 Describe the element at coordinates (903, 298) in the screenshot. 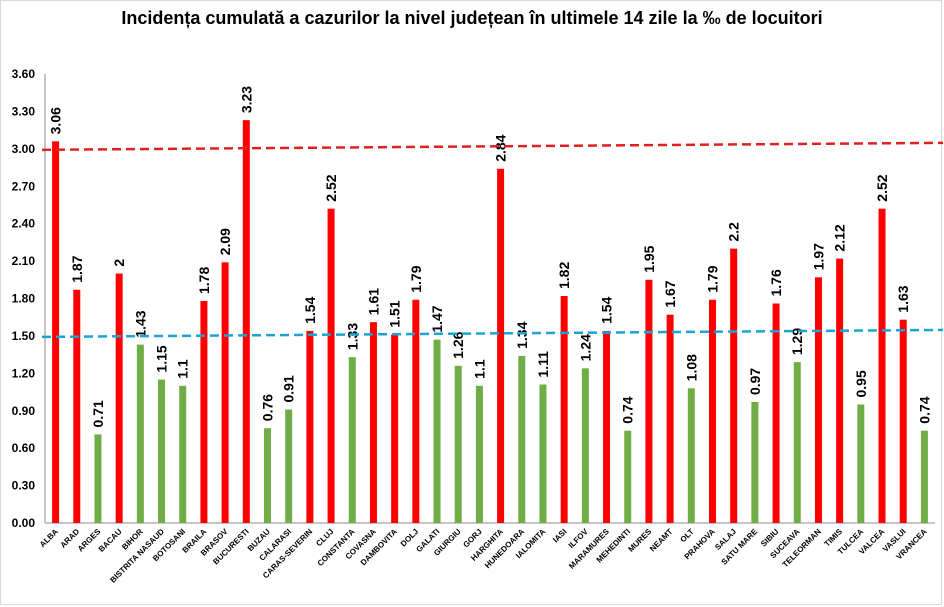

I see `data-label: 1.63` at that location.